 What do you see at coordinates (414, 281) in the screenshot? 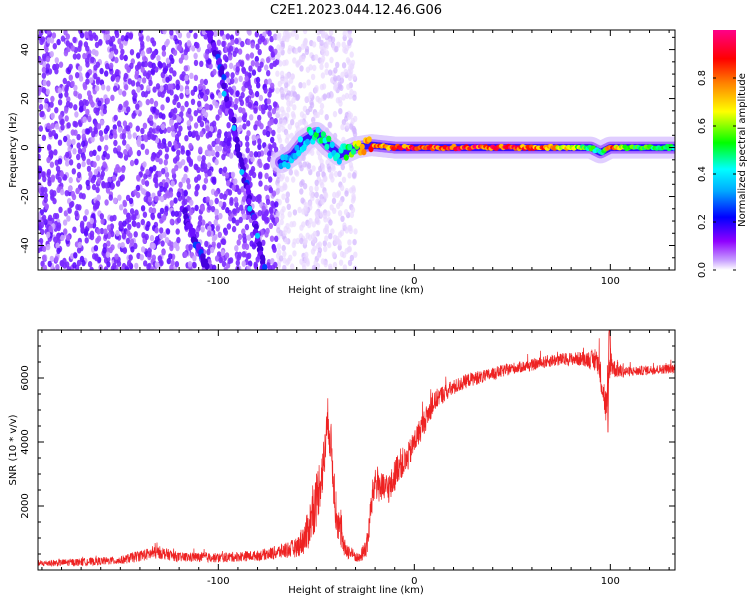
I see `x-tick-label: 0` at bounding box center [414, 281].